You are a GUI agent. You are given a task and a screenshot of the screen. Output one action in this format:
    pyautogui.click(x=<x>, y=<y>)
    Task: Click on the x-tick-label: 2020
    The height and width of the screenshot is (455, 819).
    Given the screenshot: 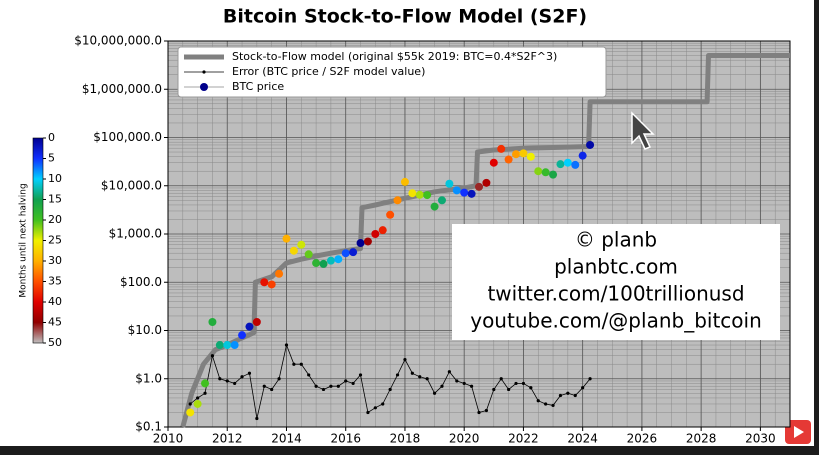 What is the action you would take?
    pyautogui.click(x=464, y=439)
    